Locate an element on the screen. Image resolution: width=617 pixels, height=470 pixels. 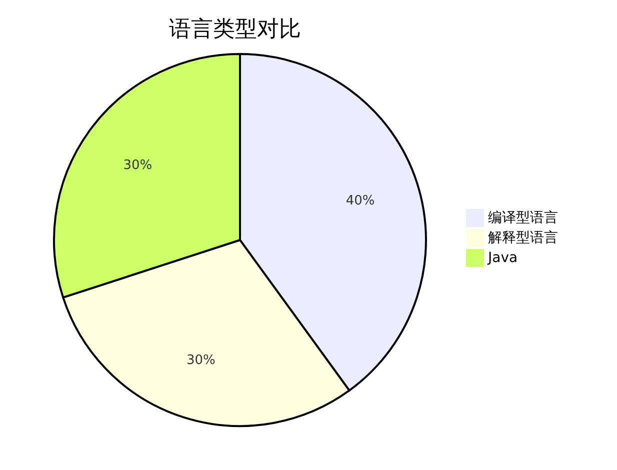
legend-label: Java is located at coordinates (503, 258).